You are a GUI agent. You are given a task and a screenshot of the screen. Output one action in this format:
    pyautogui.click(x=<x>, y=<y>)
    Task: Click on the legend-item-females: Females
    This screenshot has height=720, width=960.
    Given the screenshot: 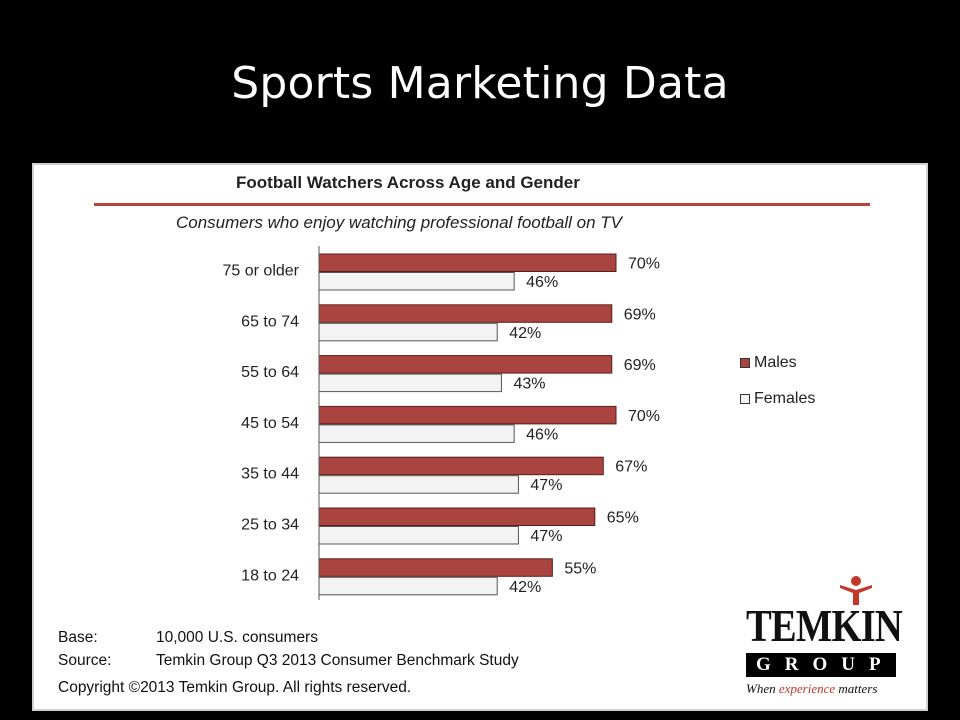 What is the action you would take?
    pyautogui.click(x=777, y=399)
    